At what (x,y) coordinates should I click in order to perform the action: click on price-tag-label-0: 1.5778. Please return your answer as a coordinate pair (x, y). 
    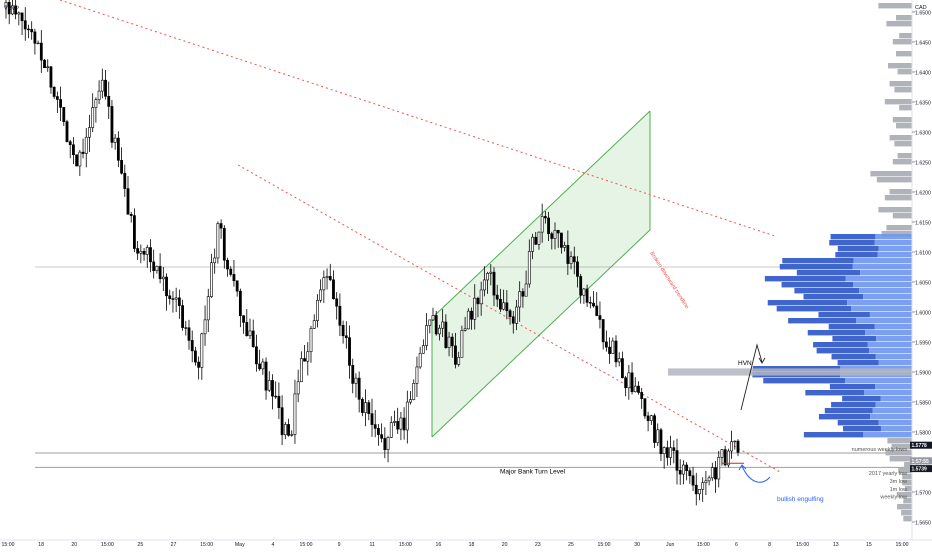
    Looking at the image, I should click on (920, 446).